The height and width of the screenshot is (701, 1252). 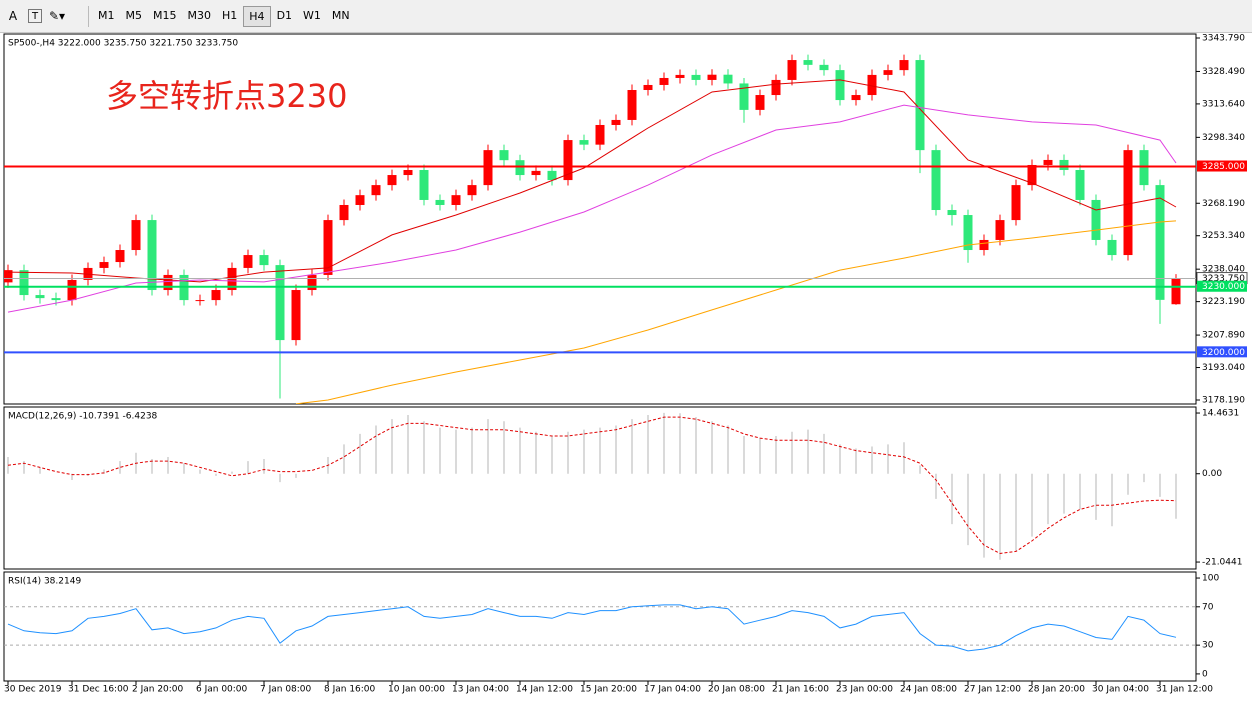 I want to click on x-tick-label: 7 Jan 08:00, so click(x=286, y=690).